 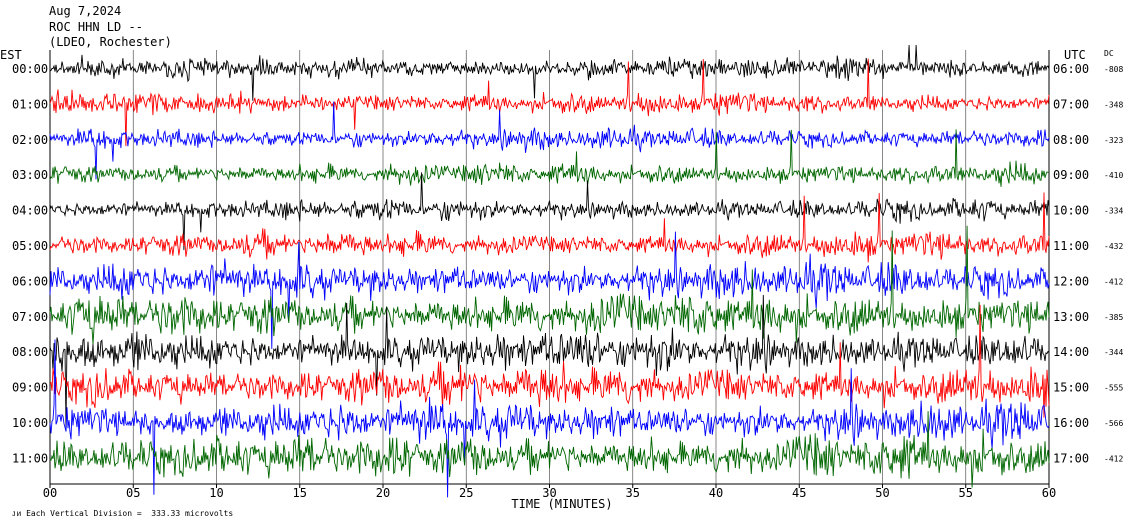 I want to click on header-network: (LDEO, Rochester), so click(x=110, y=42).